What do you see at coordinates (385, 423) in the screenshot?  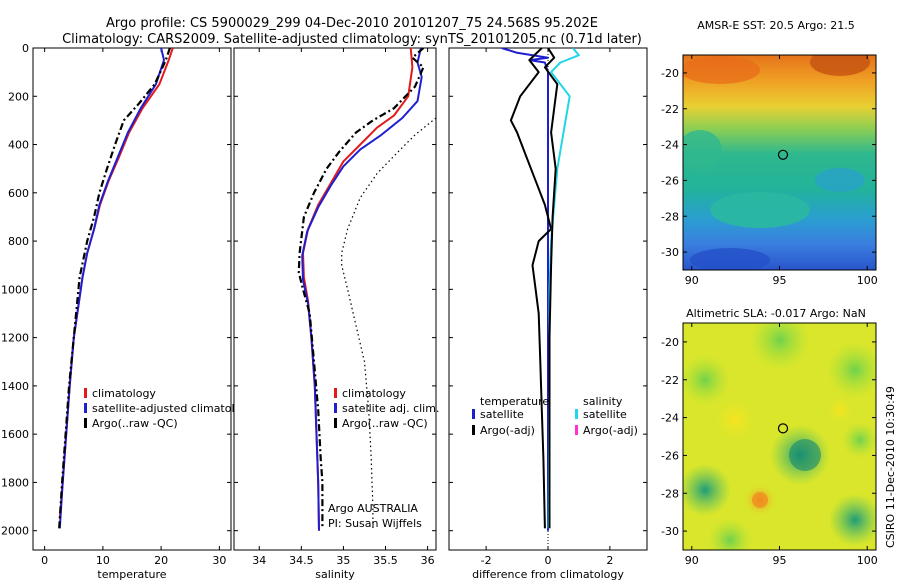 I see `salinity-legend-entry: Argo(..raw -QC)` at bounding box center [385, 423].